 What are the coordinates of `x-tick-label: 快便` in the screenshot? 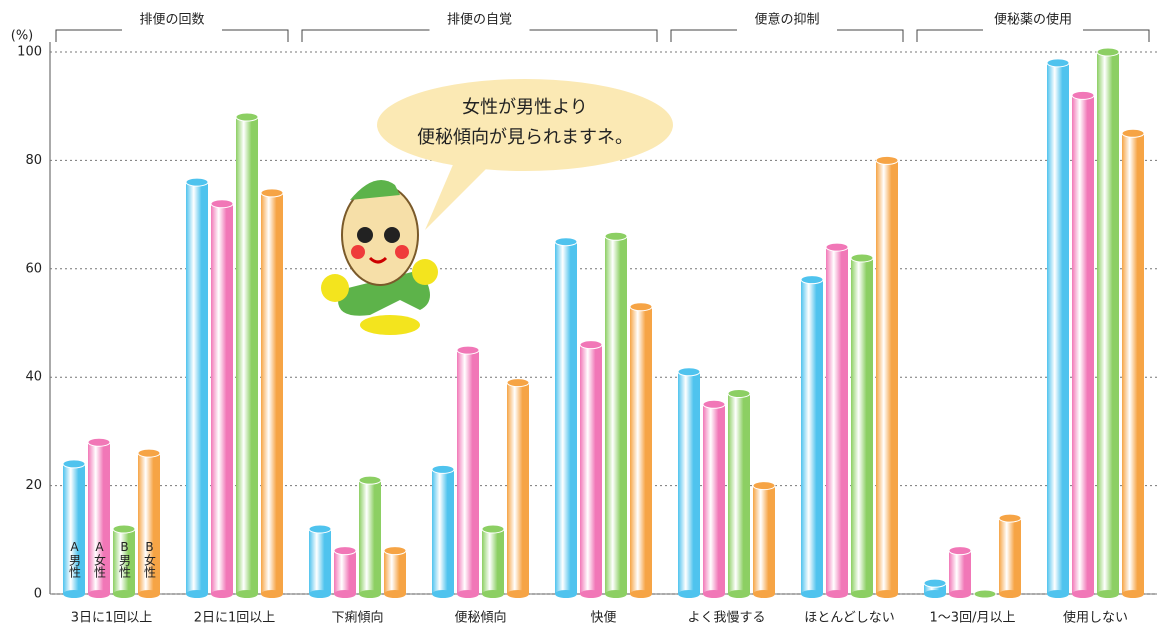 It's located at (603, 618).